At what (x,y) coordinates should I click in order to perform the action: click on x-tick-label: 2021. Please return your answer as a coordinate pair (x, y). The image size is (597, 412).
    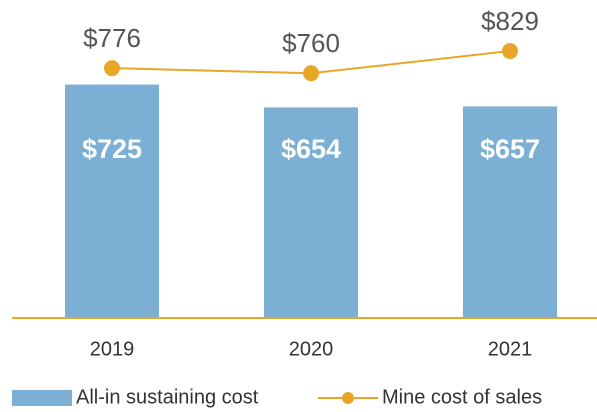
    Looking at the image, I should click on (510, 349).